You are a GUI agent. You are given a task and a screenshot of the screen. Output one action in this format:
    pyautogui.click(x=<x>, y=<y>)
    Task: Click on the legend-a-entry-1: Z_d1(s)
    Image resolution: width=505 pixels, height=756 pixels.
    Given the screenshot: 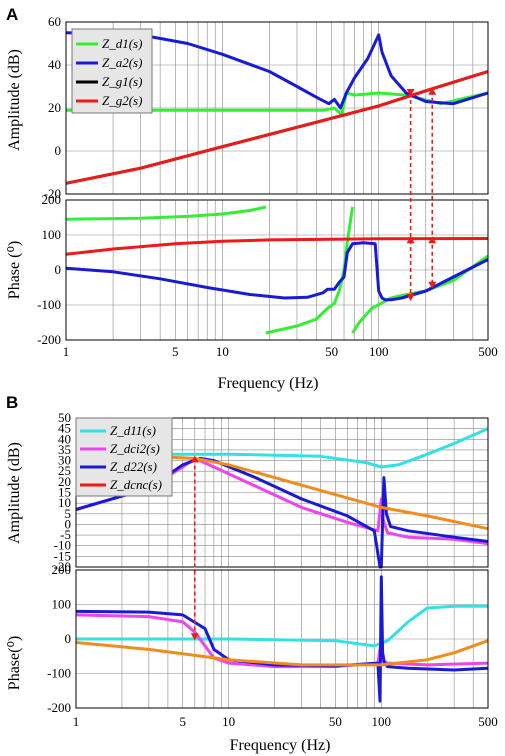 What is the action you would take?
    pyautogui.click(x=122, y=43)
    